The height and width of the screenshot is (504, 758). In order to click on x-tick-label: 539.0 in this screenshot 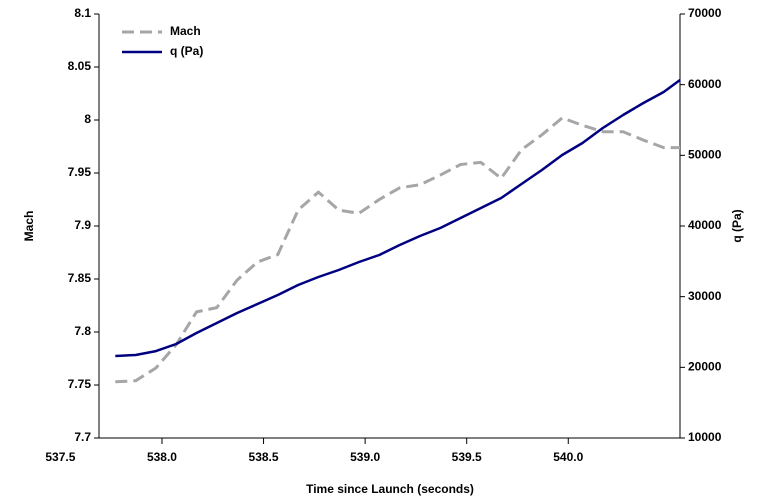, I will do `click(365, 457)`.